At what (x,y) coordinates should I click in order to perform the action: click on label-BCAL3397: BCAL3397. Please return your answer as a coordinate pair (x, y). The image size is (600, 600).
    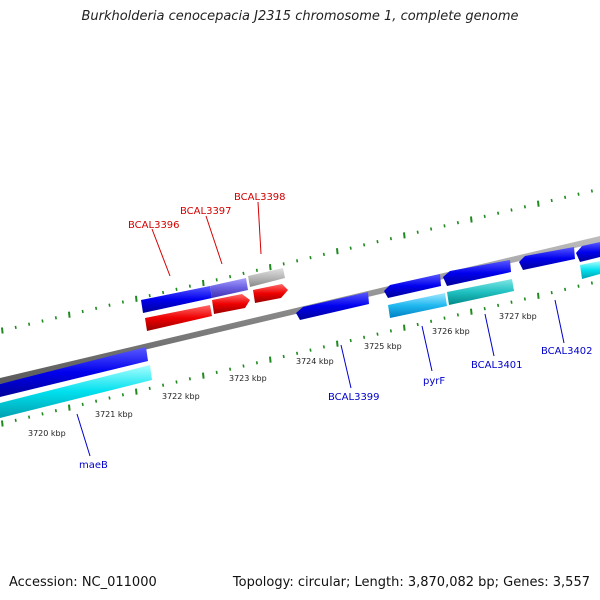
    Looking at the image, I should click on (206, 211).